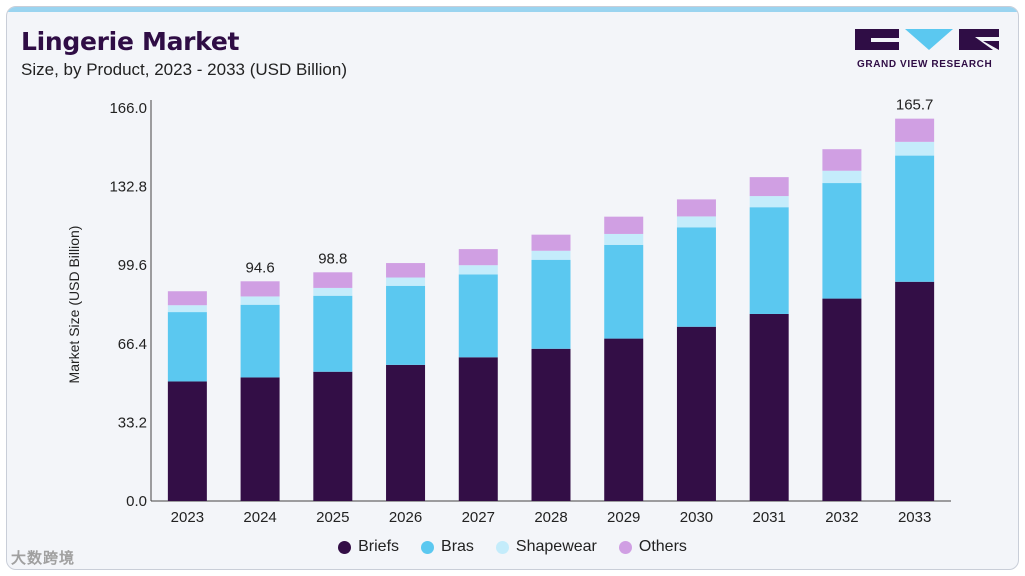 The width and height of the screenshot is (1025, 576). I want to click on x-tick-label: 2029, so click(623, 517).